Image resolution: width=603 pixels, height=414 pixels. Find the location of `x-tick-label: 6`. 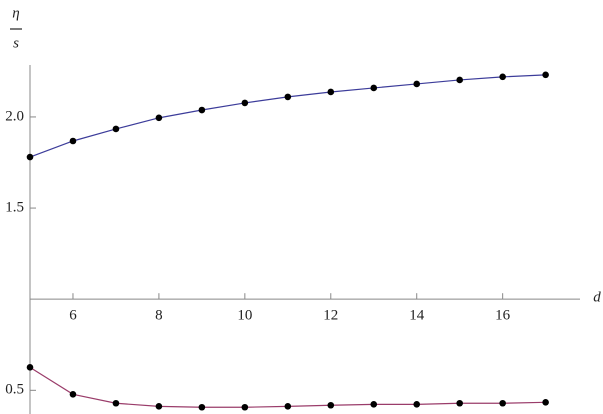

x-tick-label: 6 is located at coordinates (73, 316).